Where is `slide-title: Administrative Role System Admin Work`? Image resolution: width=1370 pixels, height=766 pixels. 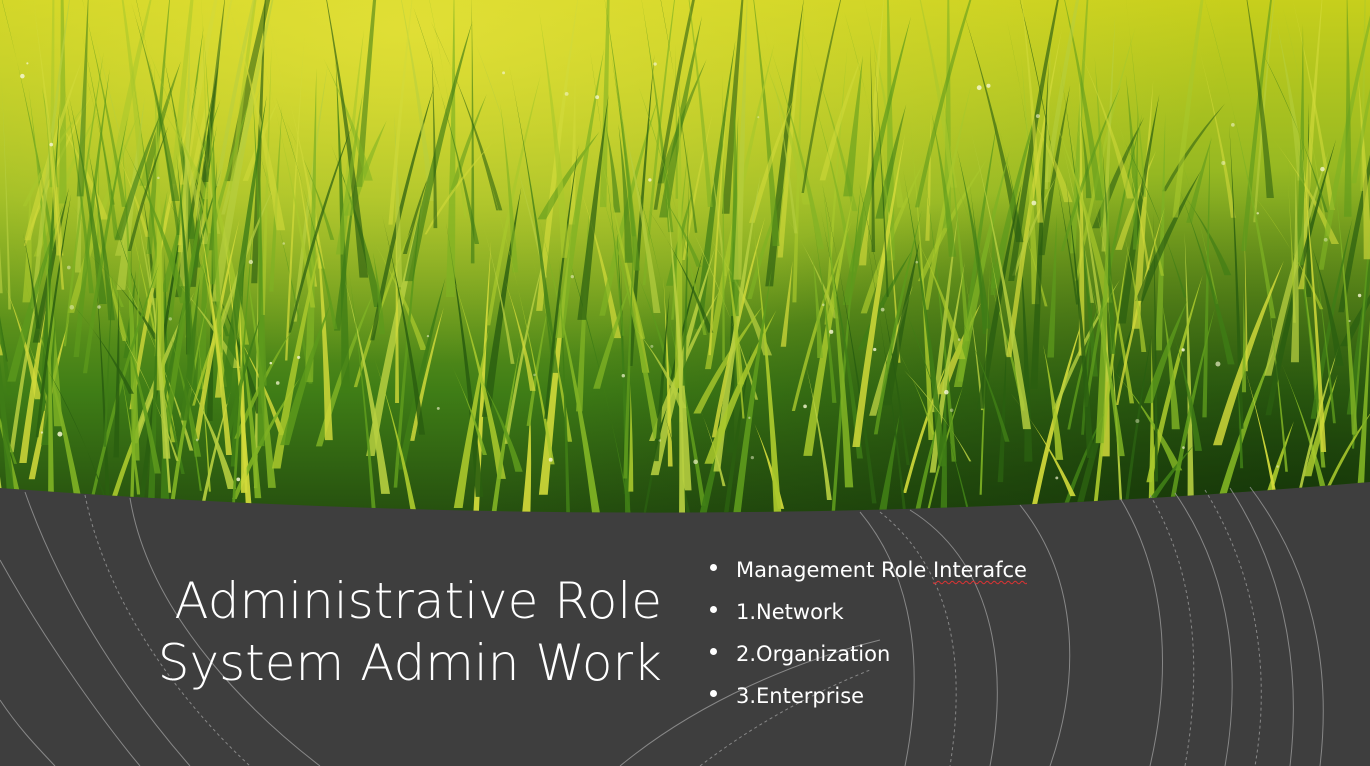
slide-title: Administrative Role System Admin Work is located at coordinates (410, 632).